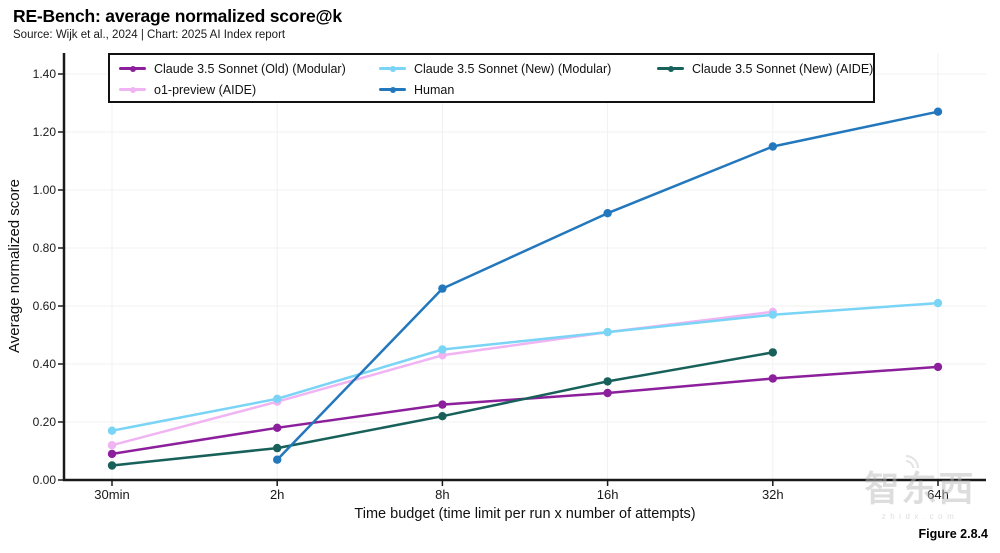 This screenshot has height=553, width=1000. Describe the element at coordinates (525, 410) in the screenshot. I see `series-line` at that location.